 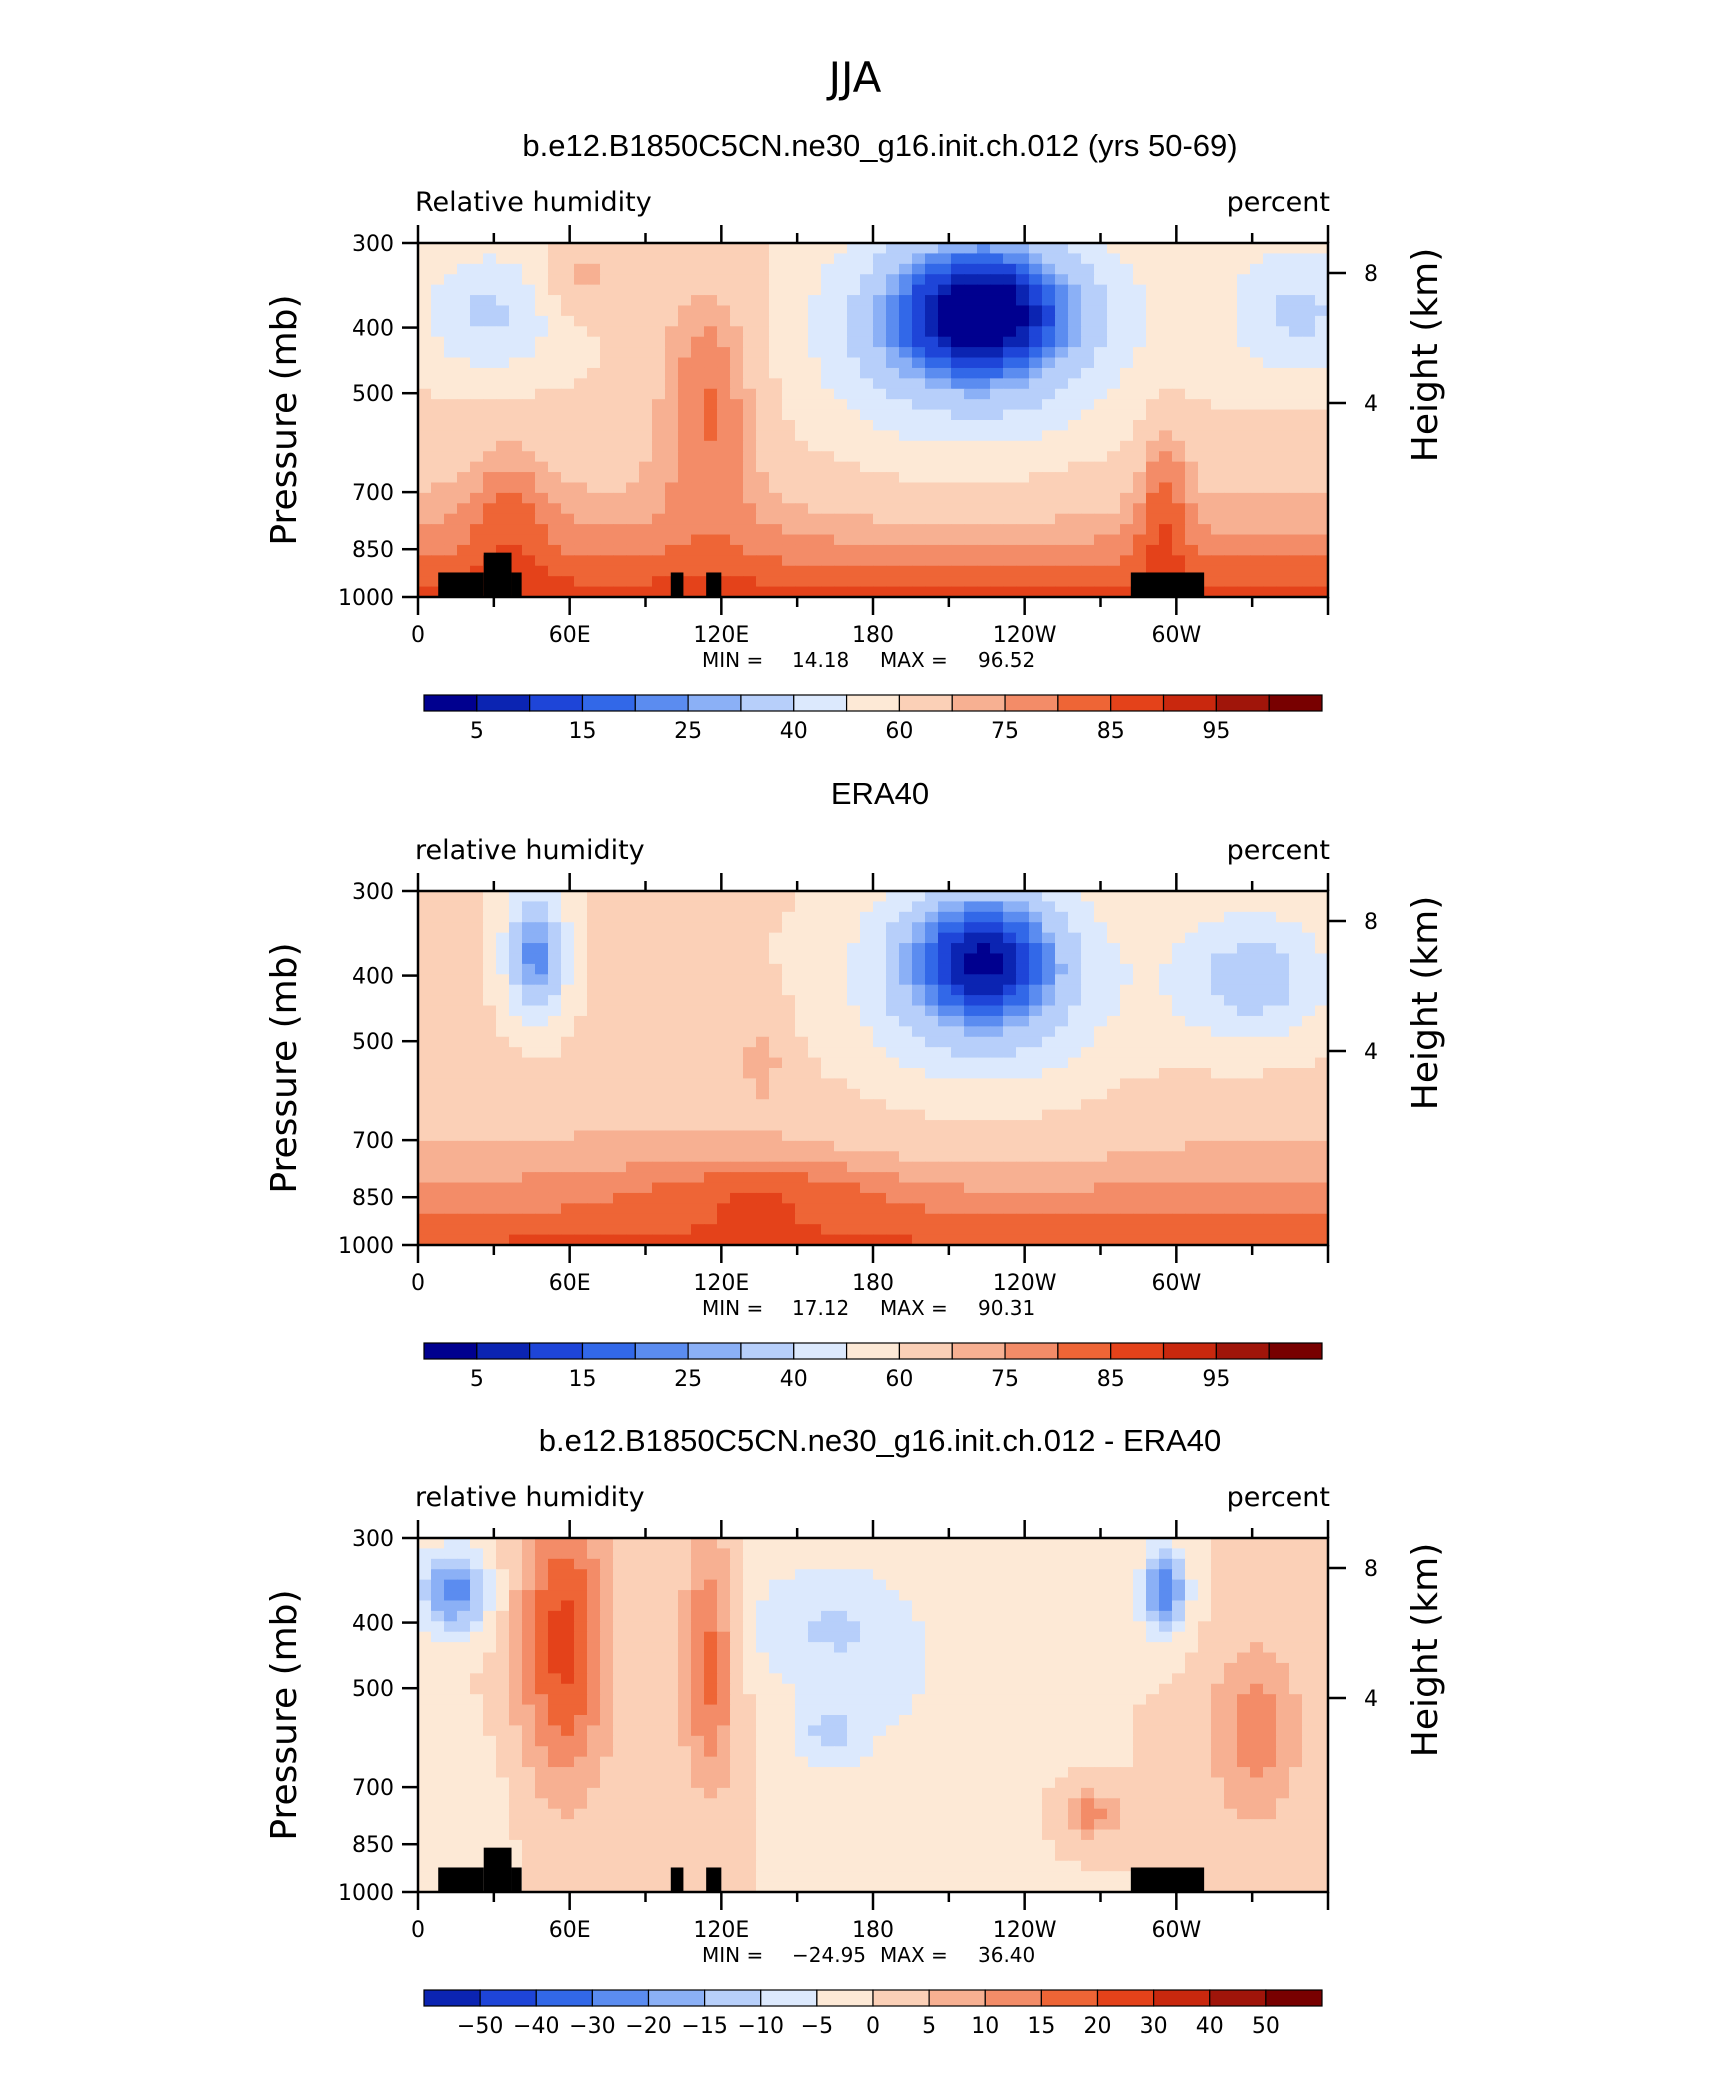 What do you see at coordinates (820, 660) in the screenshot?
I see `min-value: 14.18` at bounding box center [820, 660].